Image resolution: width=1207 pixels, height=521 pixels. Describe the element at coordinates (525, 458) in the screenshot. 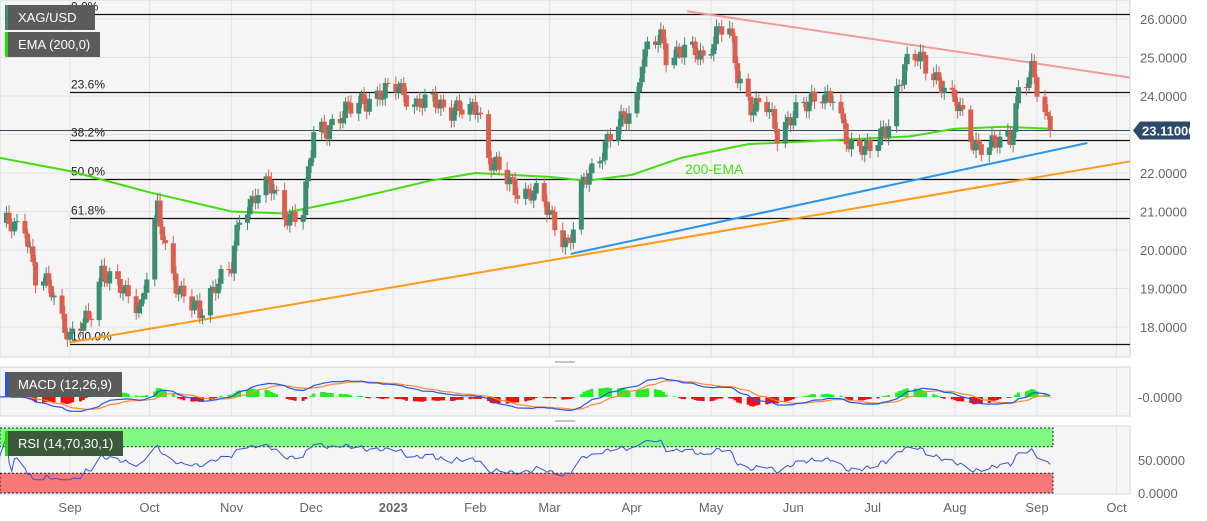

I see `rsi-line` at that location.